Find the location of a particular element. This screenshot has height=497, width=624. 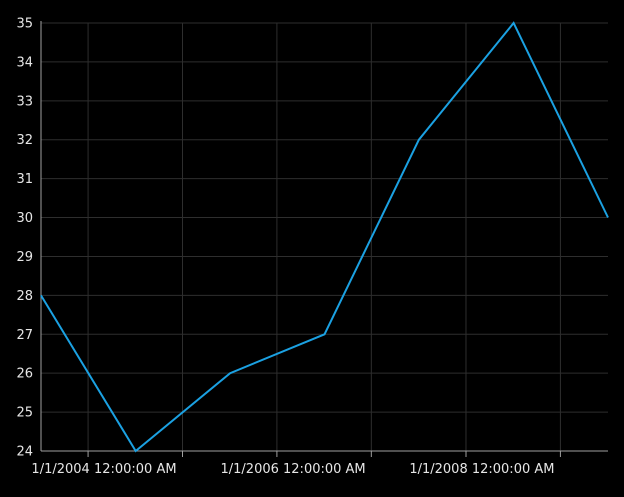

x-tick-label: 1/1/2006 12:00:00 AM is located at coordinates (293, 469).